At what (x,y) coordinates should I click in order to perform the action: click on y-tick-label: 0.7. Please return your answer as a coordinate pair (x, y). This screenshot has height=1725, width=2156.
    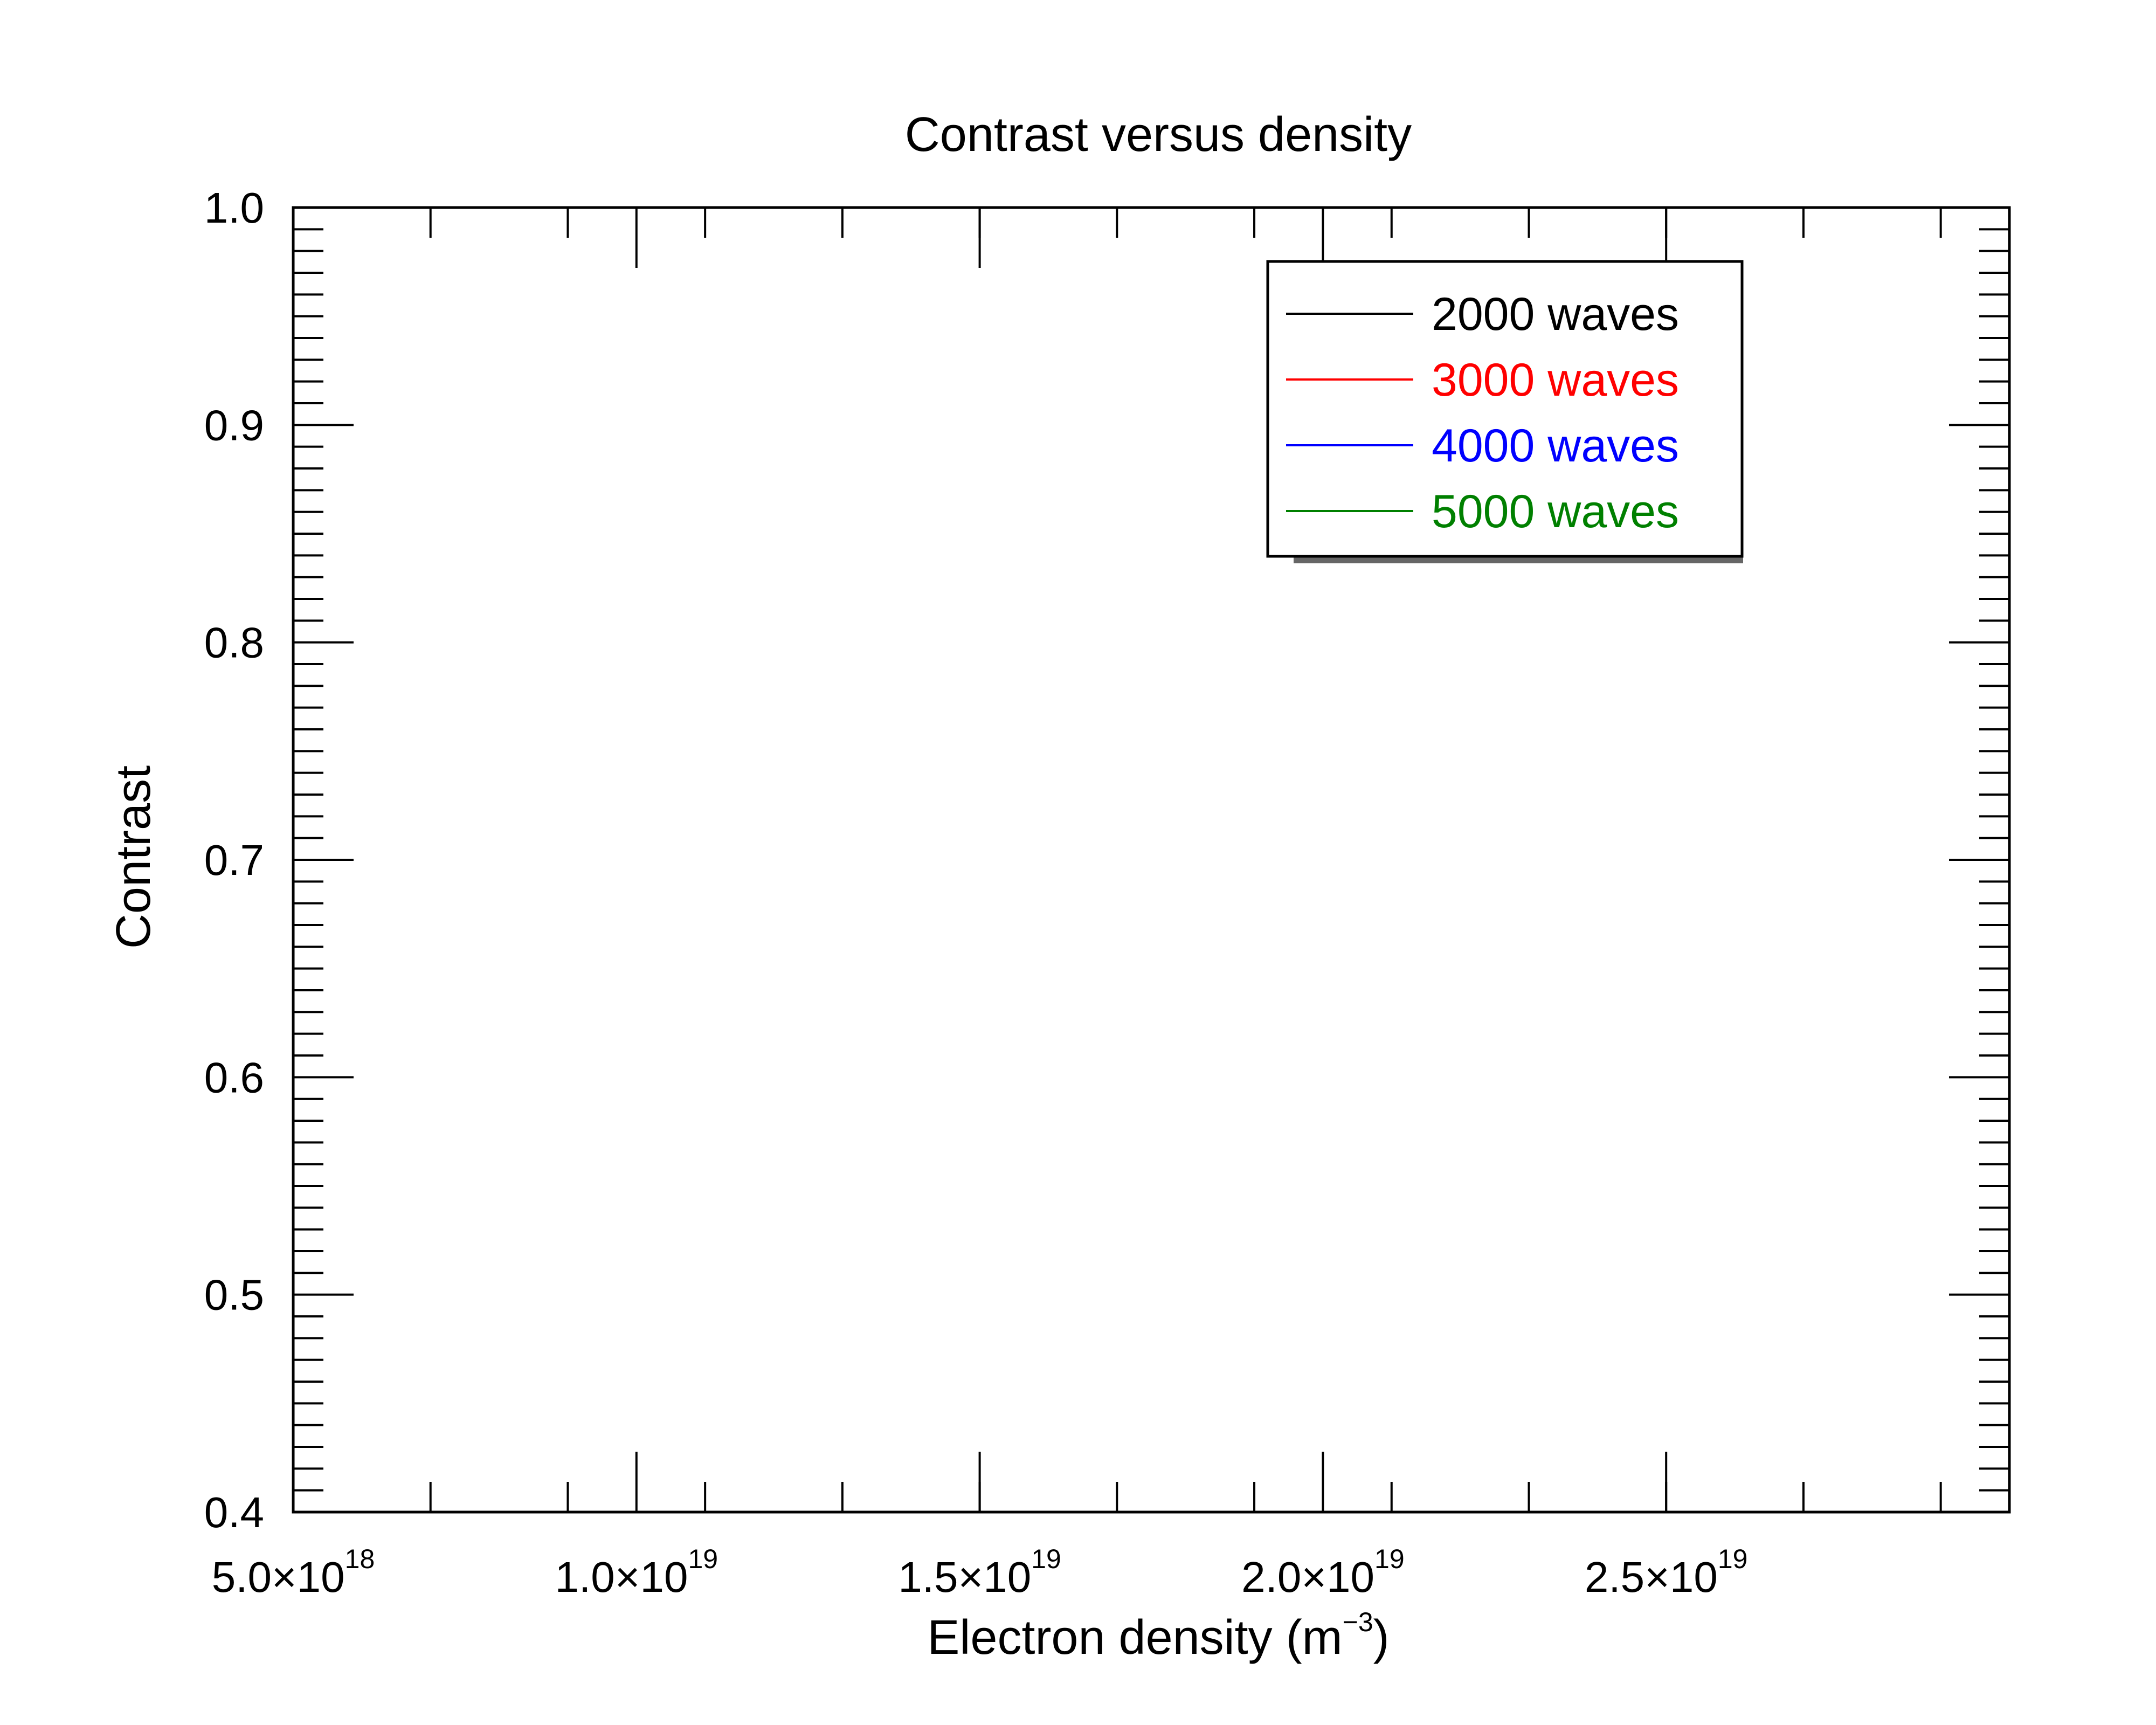
    Looking at the image, I should click on (234, 860).